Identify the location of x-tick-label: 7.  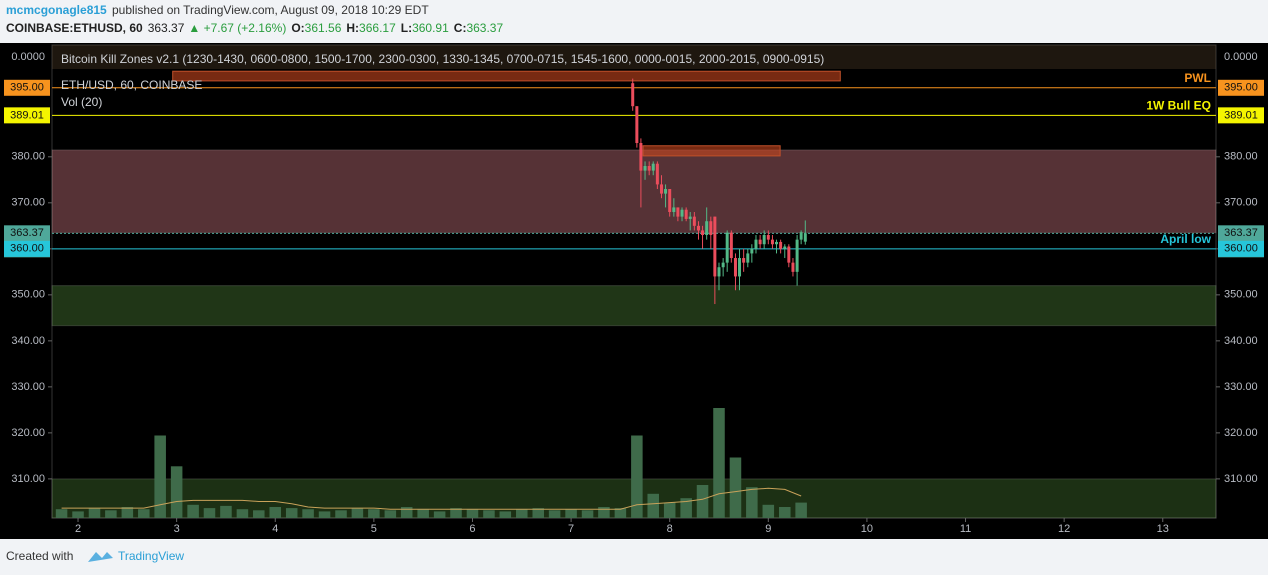
(571, 529).